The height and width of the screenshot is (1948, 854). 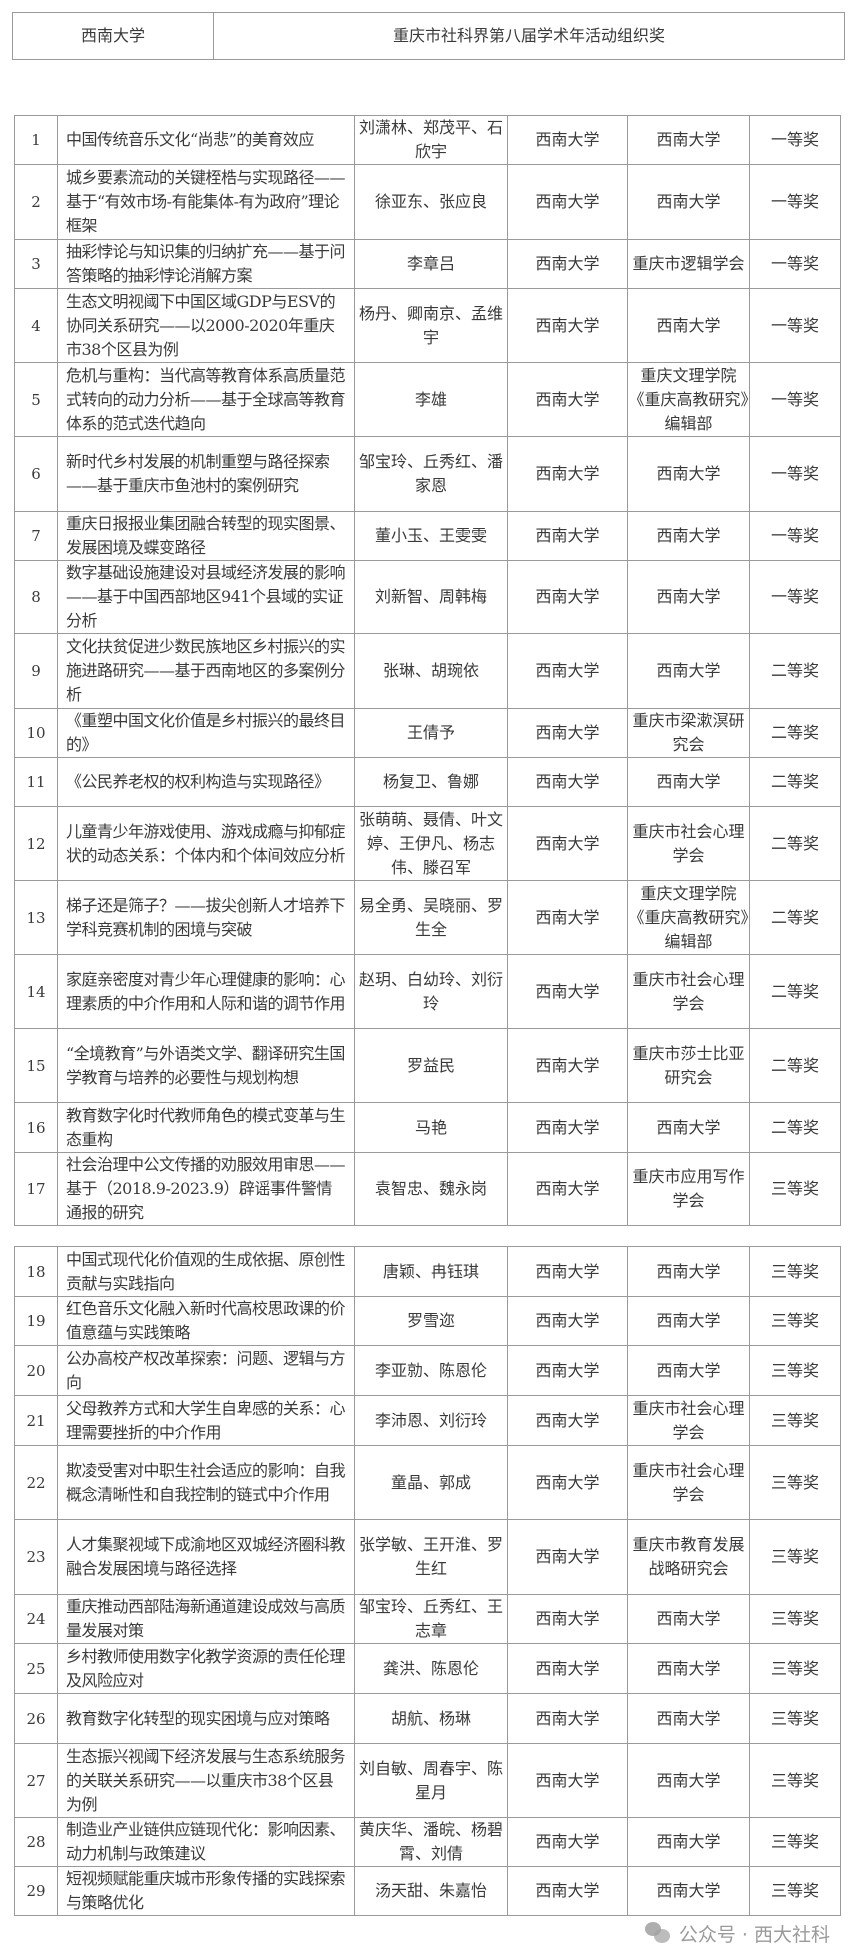 What do you see at coordinates (427, 1127) in the screenshot?
I see `table-row: 16 教育数字化时代教师角色的模式变革与生态重构 马艳 西南大学 西南大学 二等奖` at bounding box center [427, 1127].